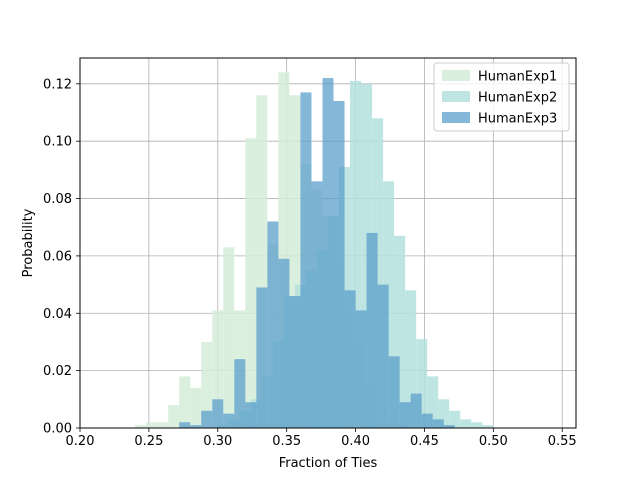 Image resolution: width=640 pixels, height=480 pixels. What do you see at coordinates (355, 441) in the screenshot?
I see `x-tick-label: 0.40` at bounding box center [355, 441].